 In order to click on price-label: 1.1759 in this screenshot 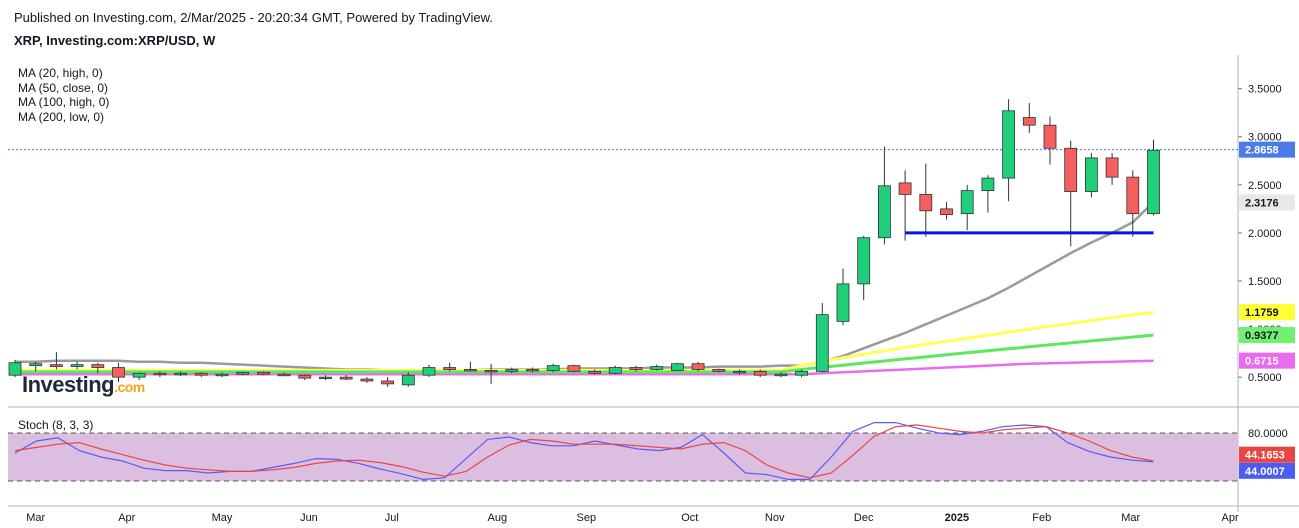, I will do `click(1262, 313)`.